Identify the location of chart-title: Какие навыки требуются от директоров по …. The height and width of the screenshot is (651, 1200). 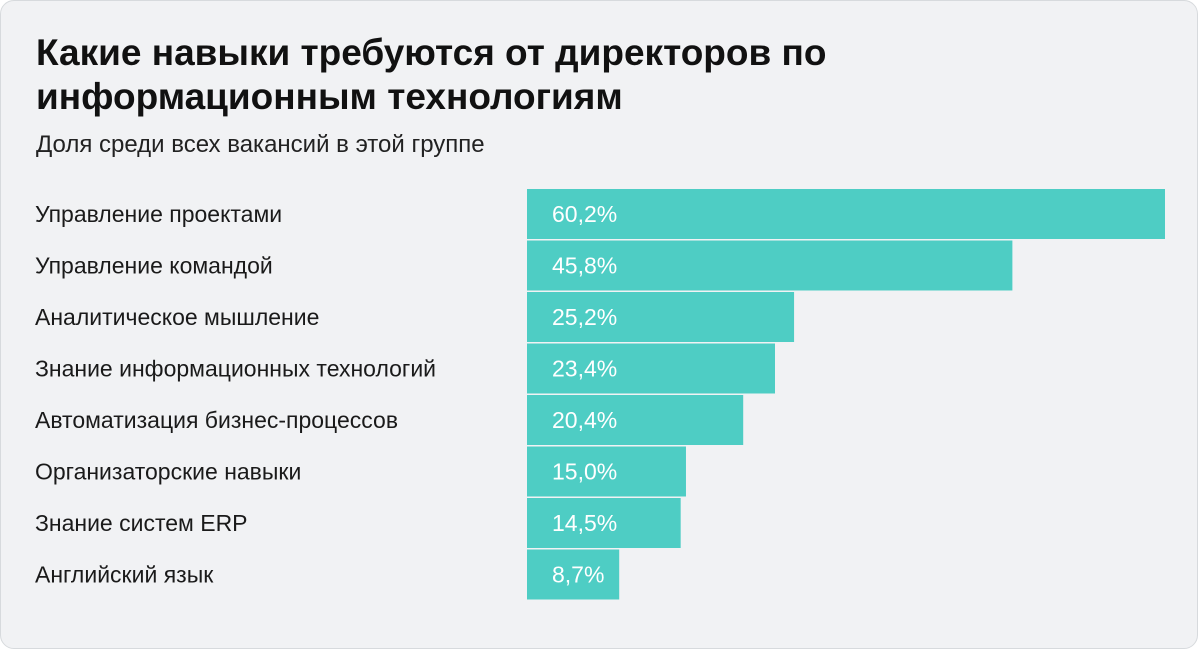
(431, 74).